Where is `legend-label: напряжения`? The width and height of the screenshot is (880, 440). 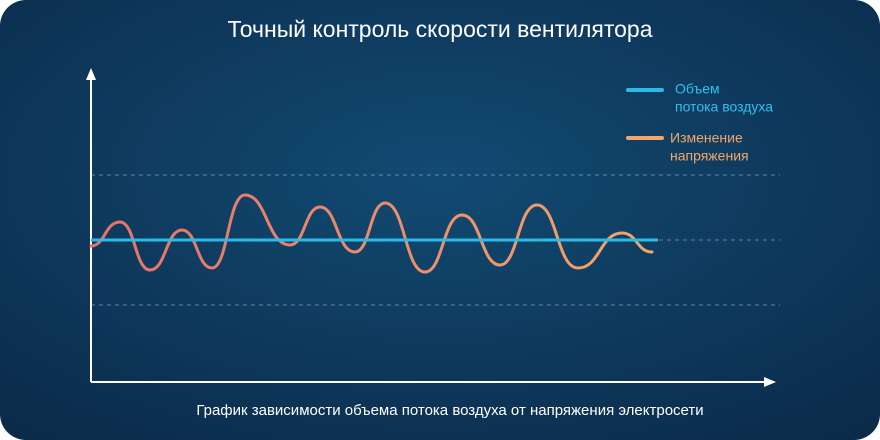 legend-label: напряжения is located at coordinates (709, 156).